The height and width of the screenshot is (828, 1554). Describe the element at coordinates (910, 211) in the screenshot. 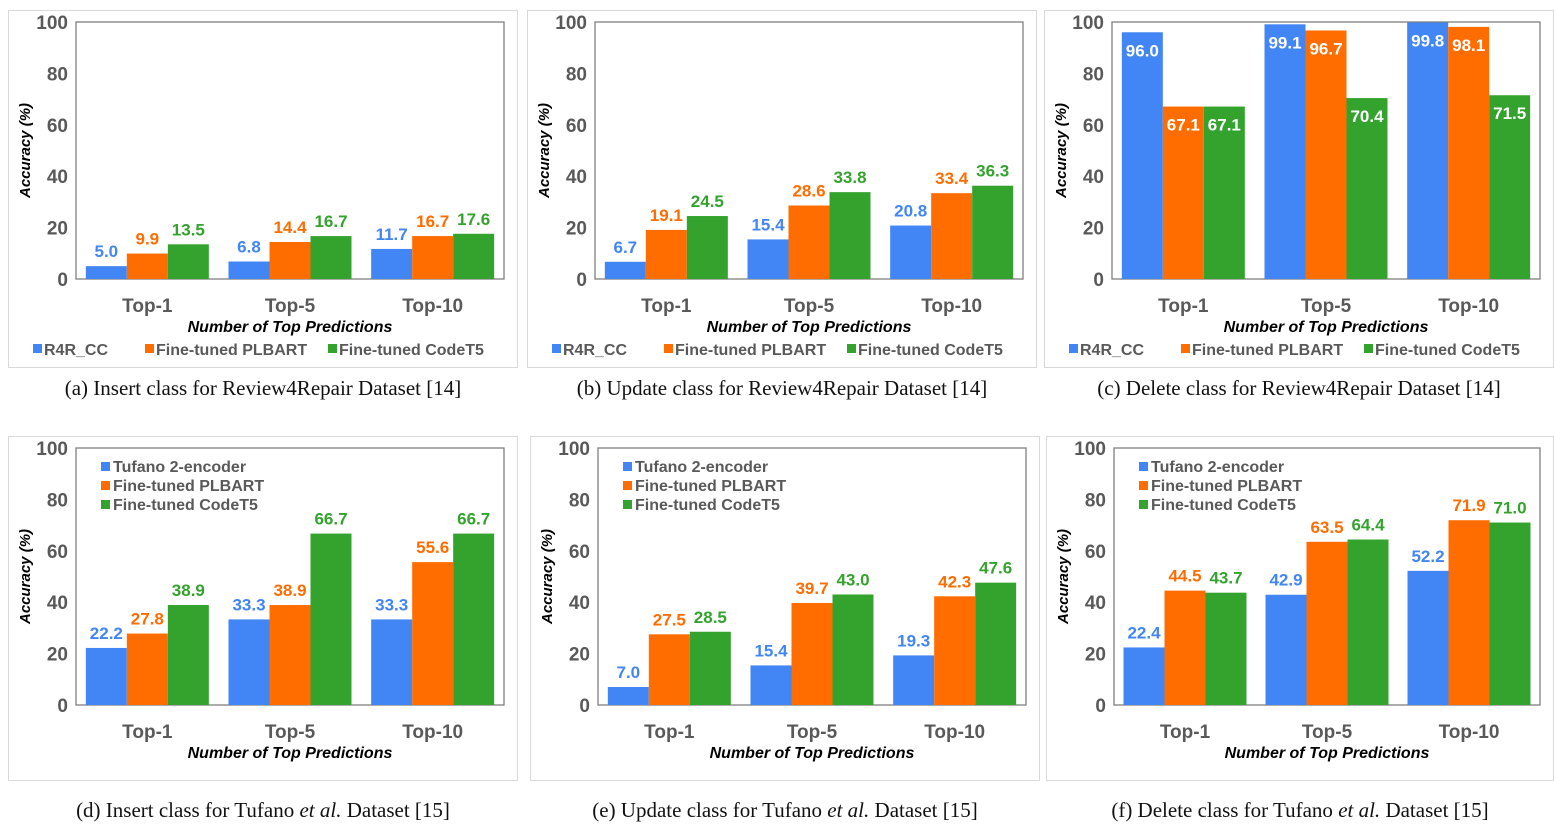

I see `data-label: 20.8` at that location.